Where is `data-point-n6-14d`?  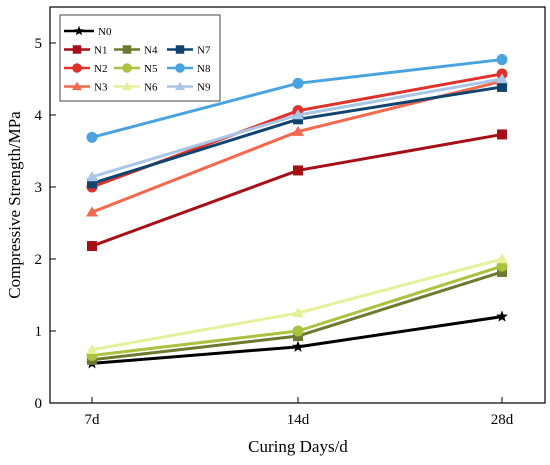 data-point-n6-14d is located at coordinates (298, 312).